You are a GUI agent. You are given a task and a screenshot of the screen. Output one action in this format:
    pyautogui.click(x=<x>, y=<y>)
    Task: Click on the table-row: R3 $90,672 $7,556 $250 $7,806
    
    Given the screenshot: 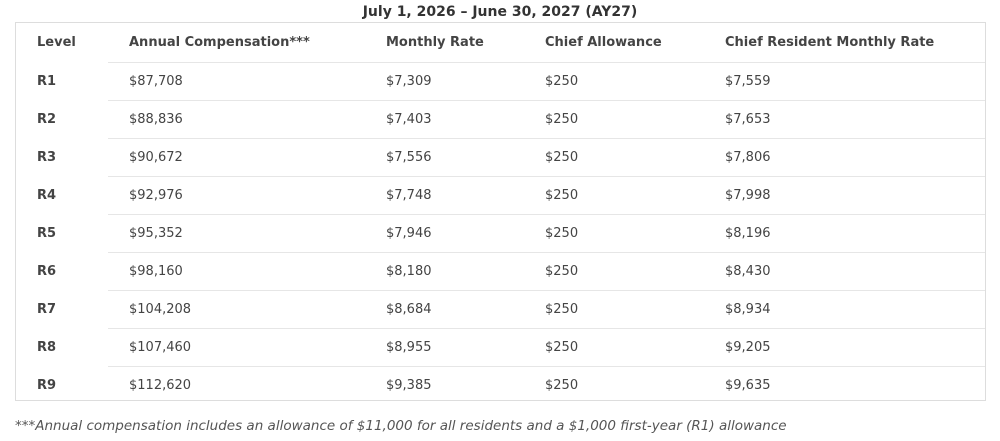 What is the action you would take?
    pyautogui.click(x=500, y=157)
    